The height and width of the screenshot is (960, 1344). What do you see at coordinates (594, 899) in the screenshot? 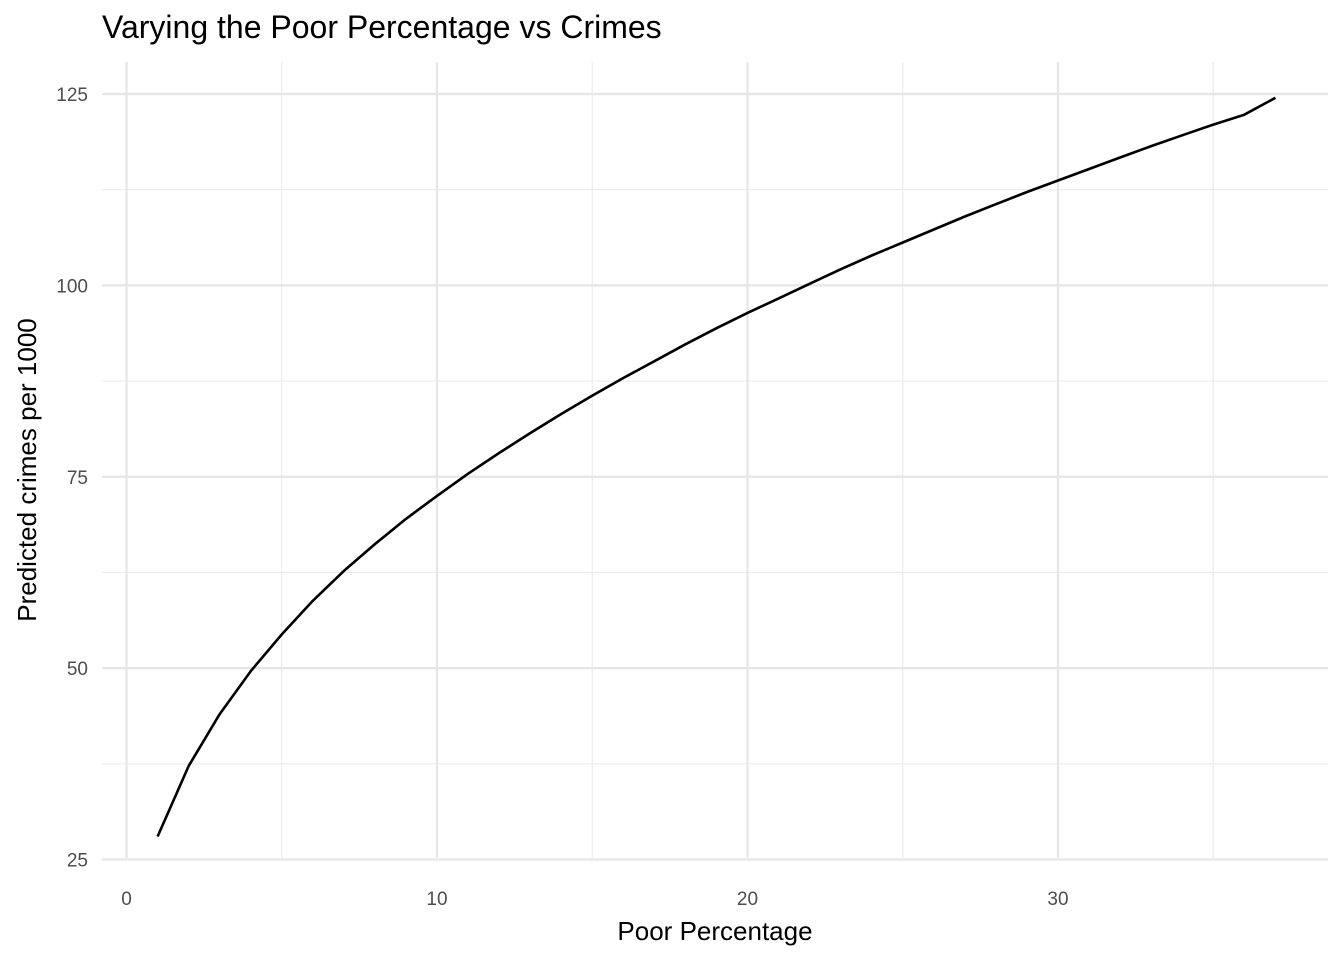
I see `x-tick-labels: 0 10 20 30` at bounding box center [594, 899].